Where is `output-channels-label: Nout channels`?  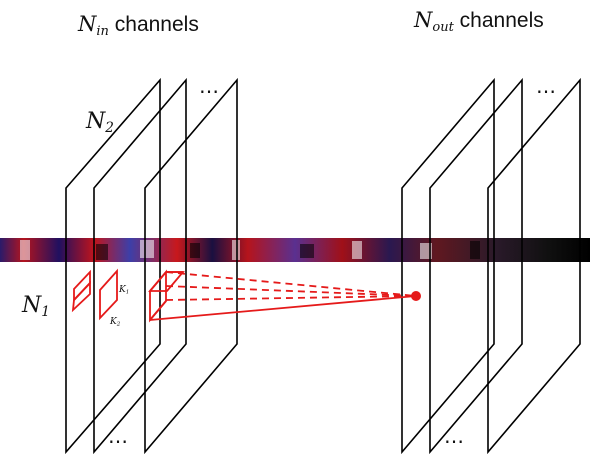
output-channels-label: Nout channels is located at coordinates (479, 21).